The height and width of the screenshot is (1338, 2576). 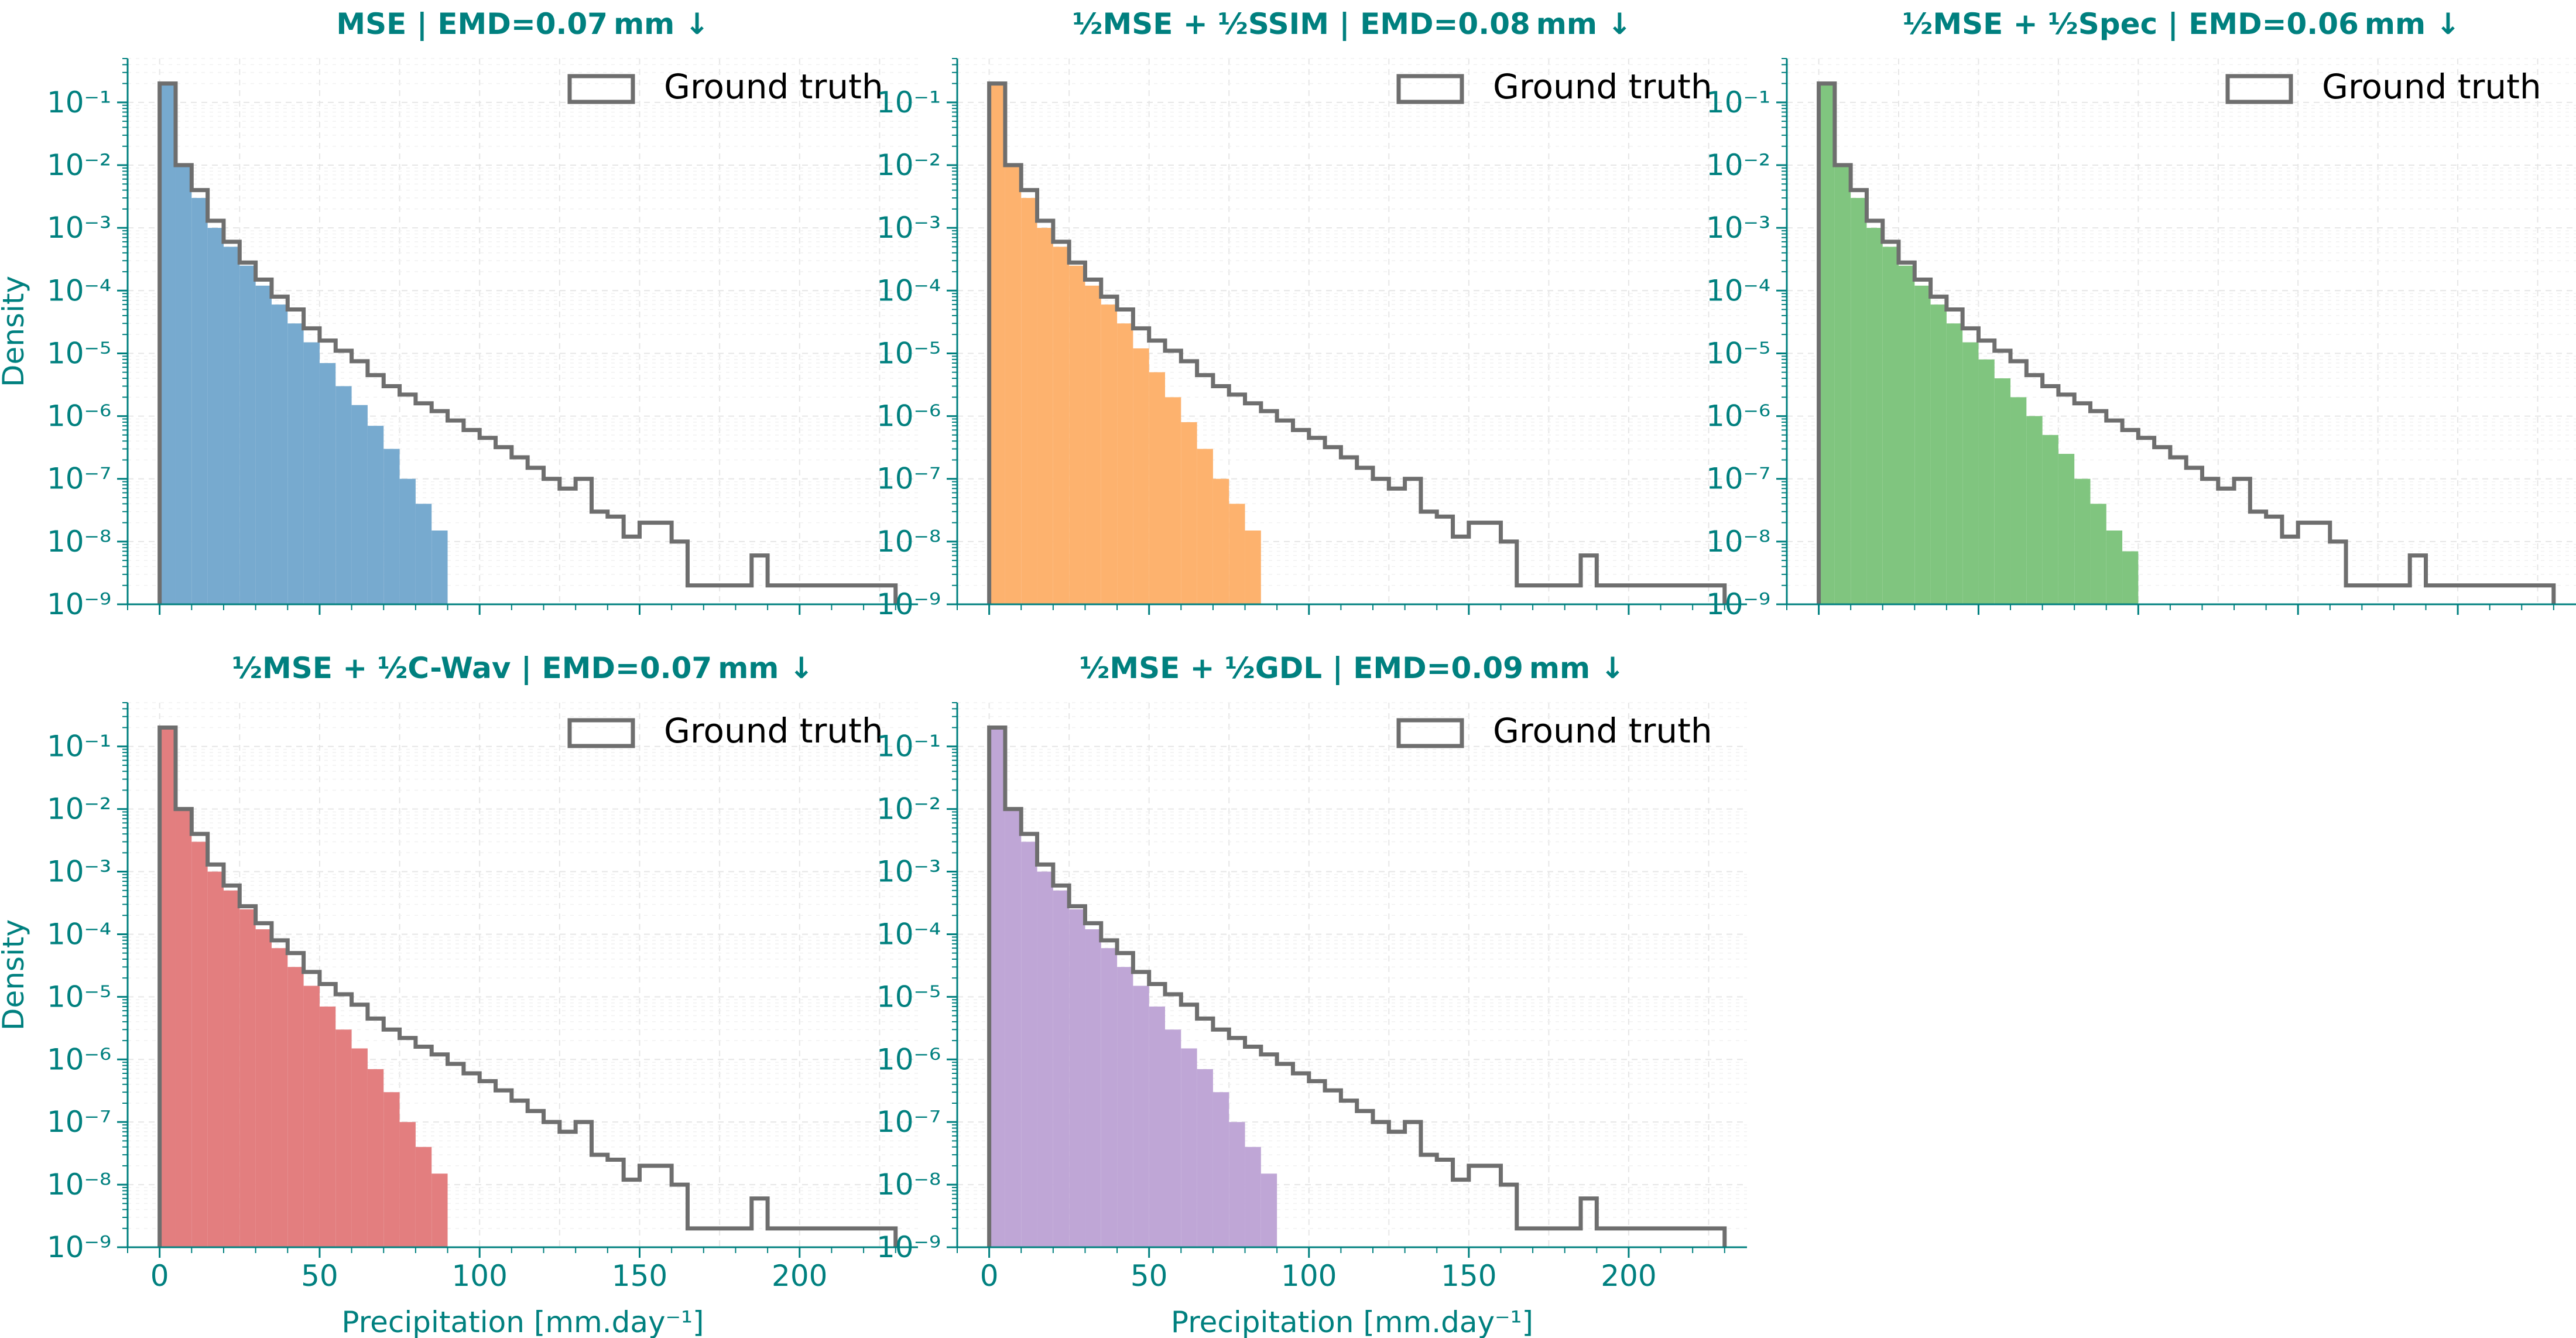 I want to click on x-tick-label: 50, so click(x=319, y=1276).